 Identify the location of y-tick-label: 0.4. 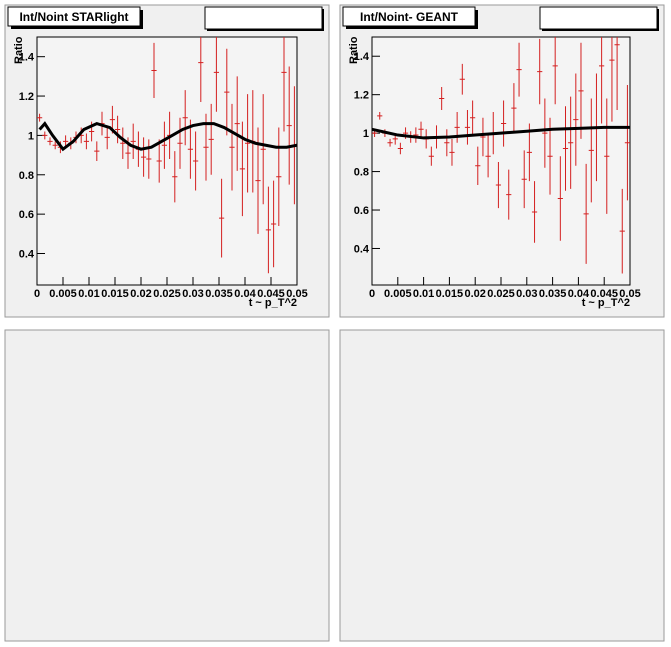
(27, 255).